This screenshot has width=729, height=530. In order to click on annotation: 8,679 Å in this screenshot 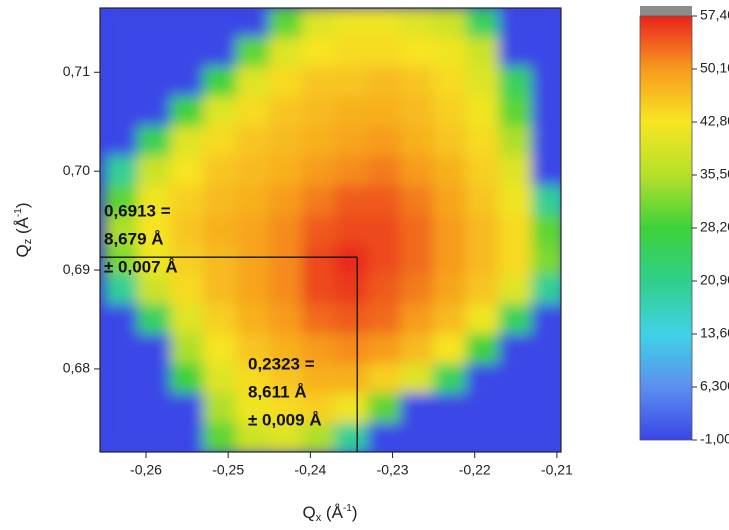, I will do `click(134, 238)`.